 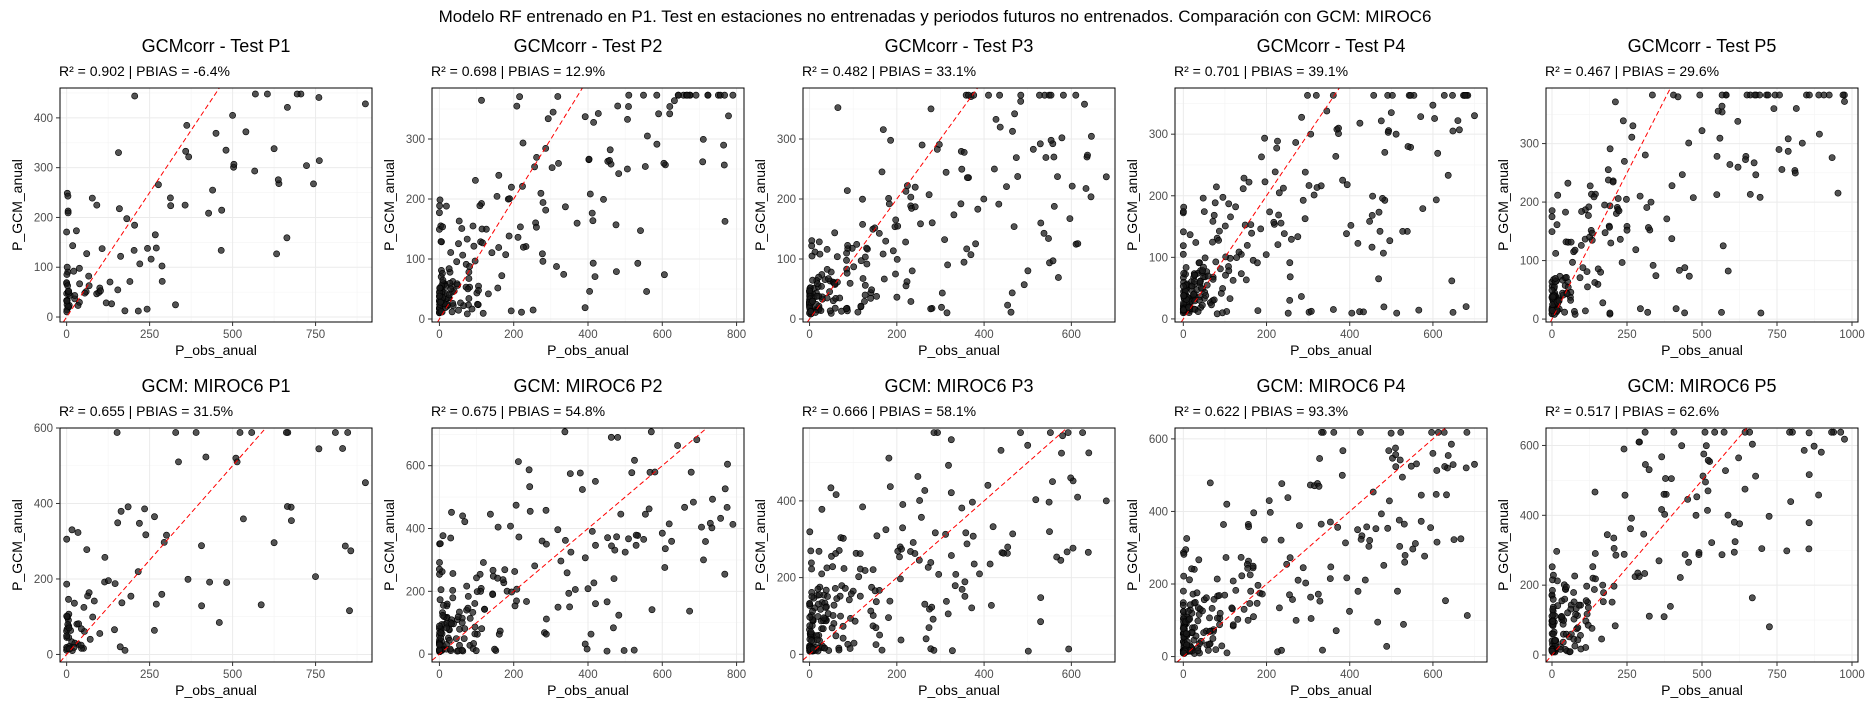 I want to click on x-tick-label: 250, so click(x=149, y=675).